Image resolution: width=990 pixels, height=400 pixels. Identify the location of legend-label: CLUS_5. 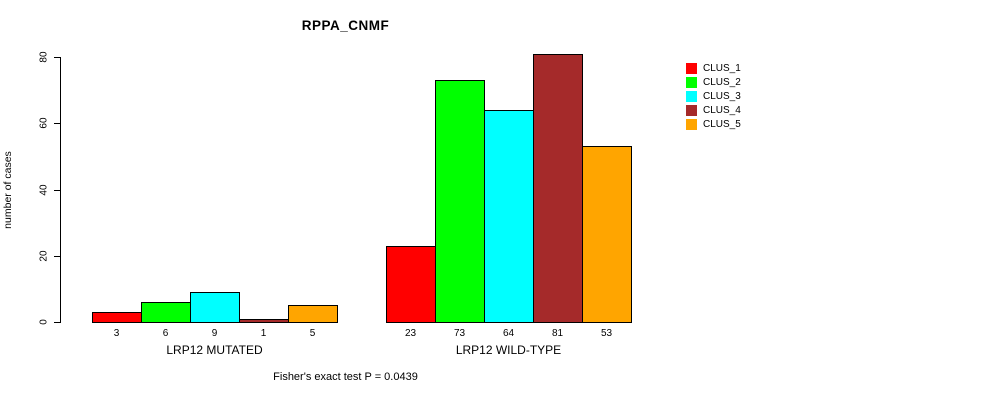
(722, 124).